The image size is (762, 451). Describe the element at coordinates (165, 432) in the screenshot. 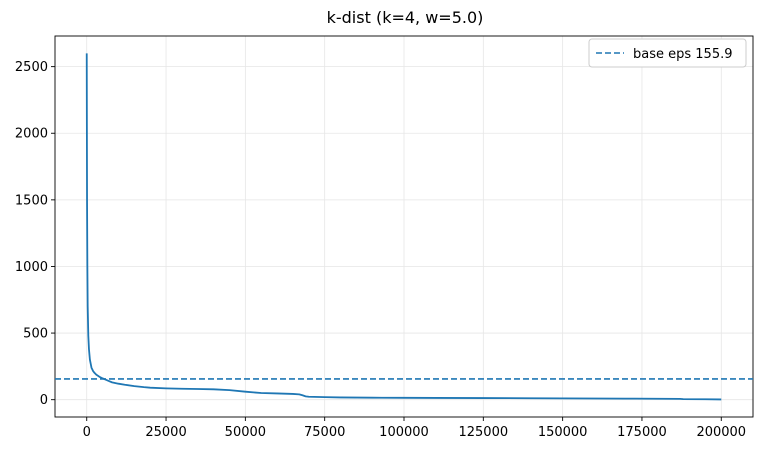

I see `x-tick-label: 25000` at that location.